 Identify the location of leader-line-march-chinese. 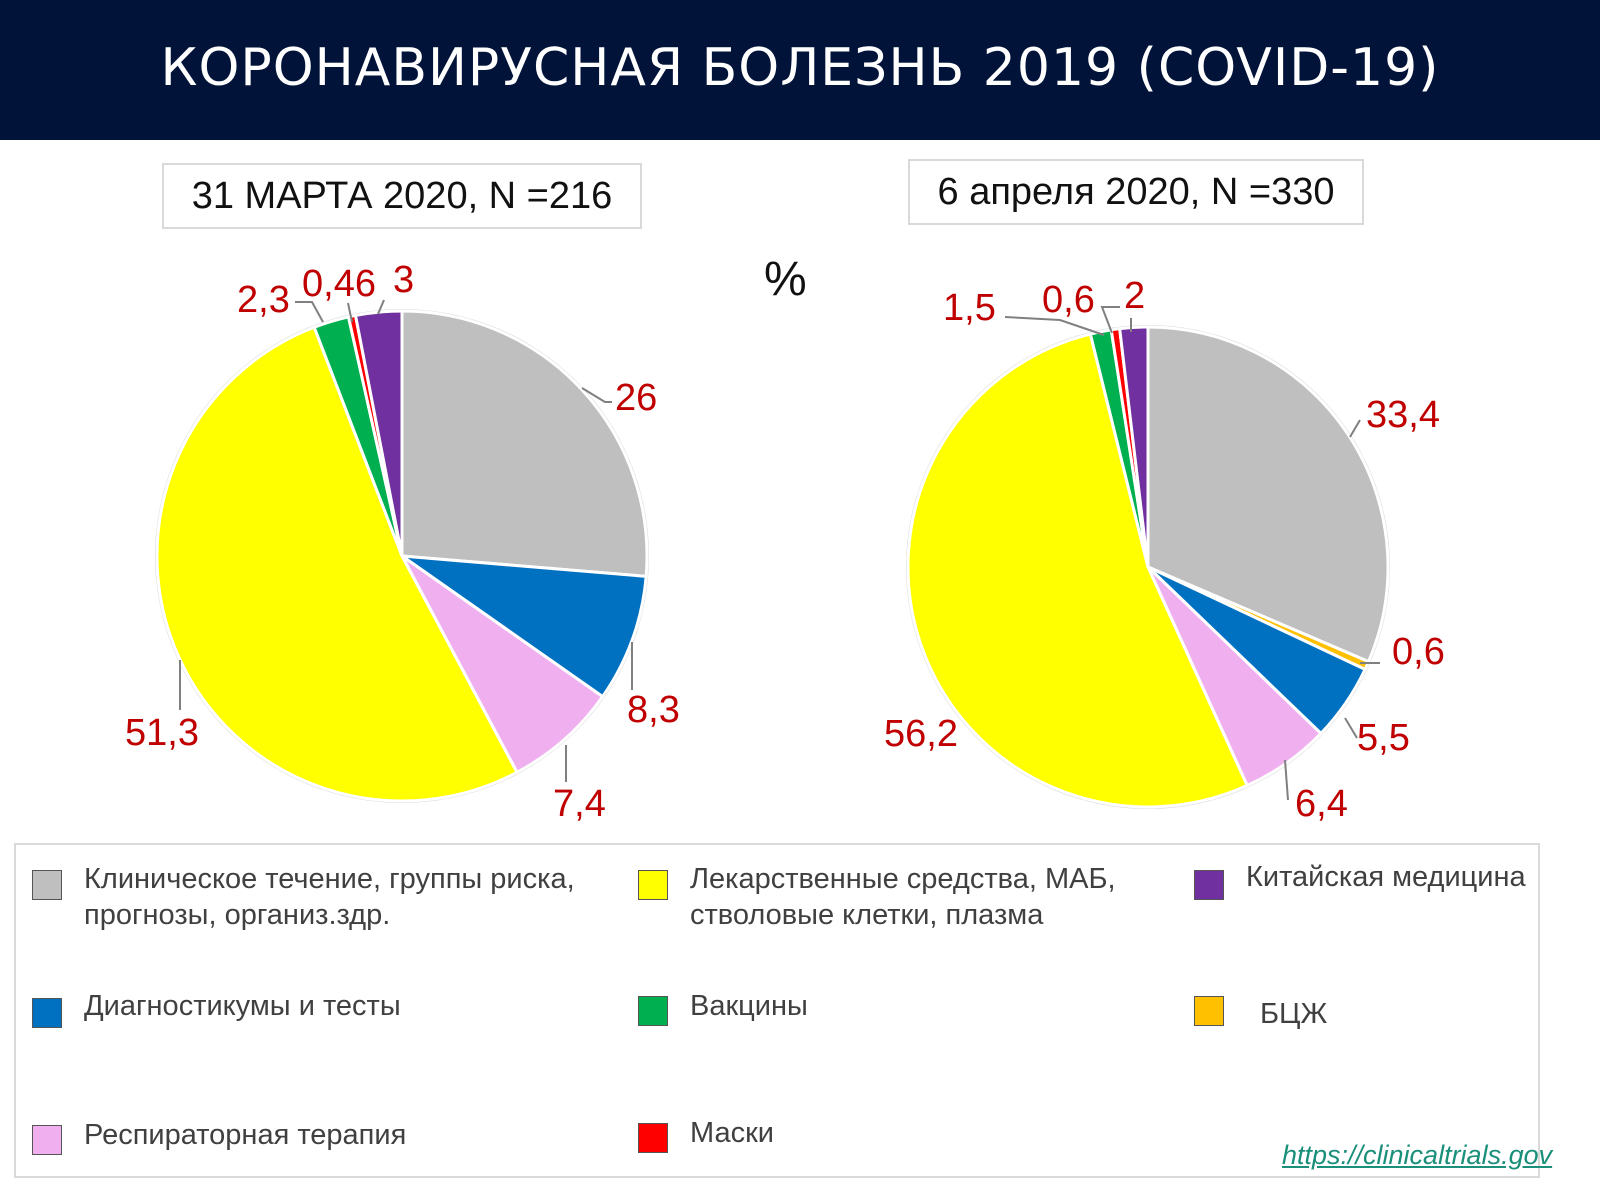
(381, 307).